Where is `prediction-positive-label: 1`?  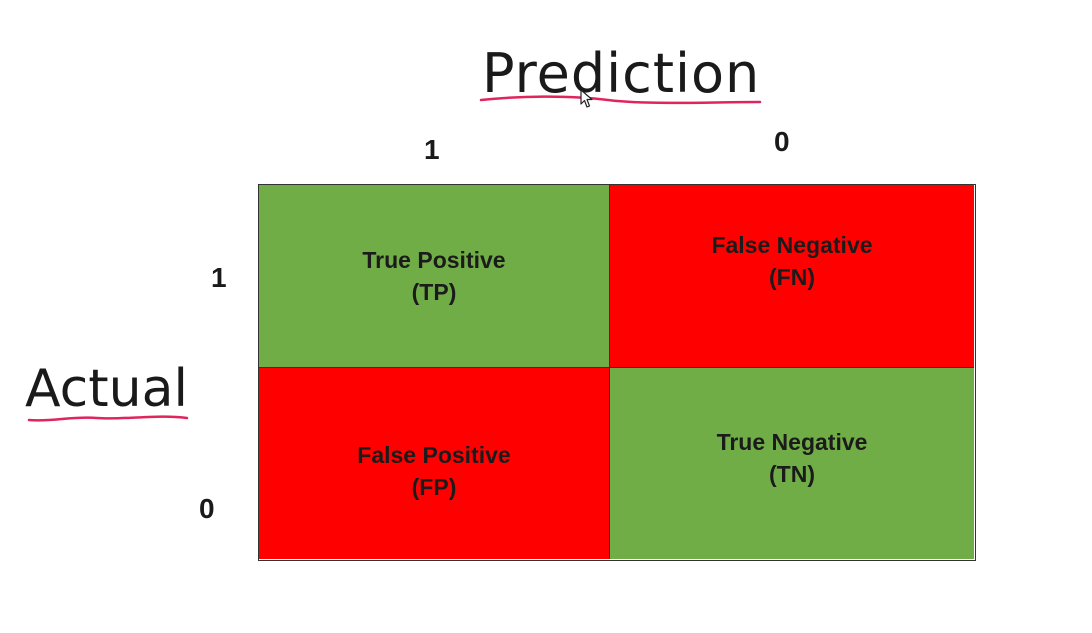 prediction-positive-label: 1 is located at coordinates (432, 149).